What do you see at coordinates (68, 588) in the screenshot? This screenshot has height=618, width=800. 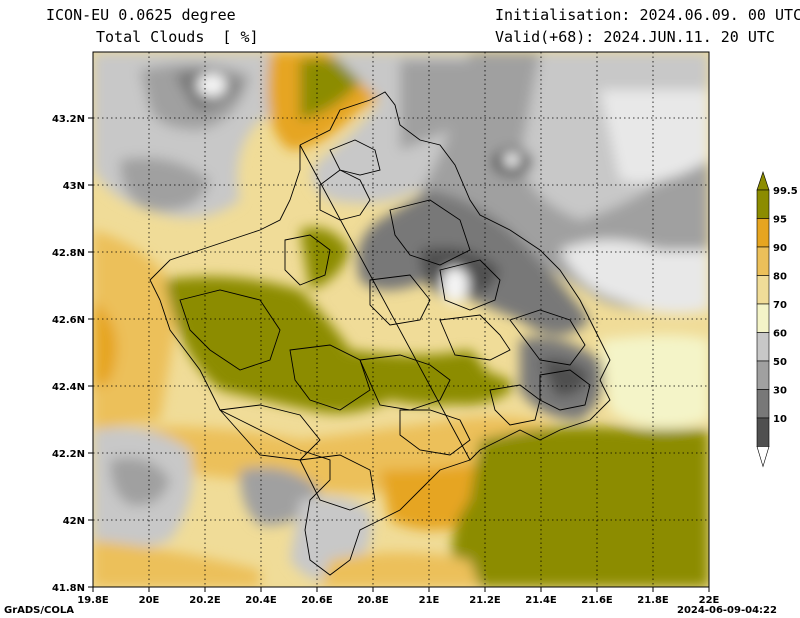 I see `y-tick-label: 41.8N` at bounding box center [68, 588].